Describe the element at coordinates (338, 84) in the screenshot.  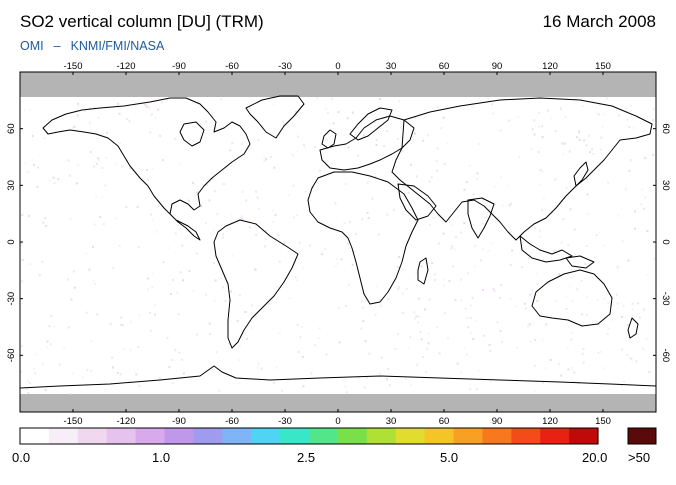
I see `no-data-band-north` at that location.